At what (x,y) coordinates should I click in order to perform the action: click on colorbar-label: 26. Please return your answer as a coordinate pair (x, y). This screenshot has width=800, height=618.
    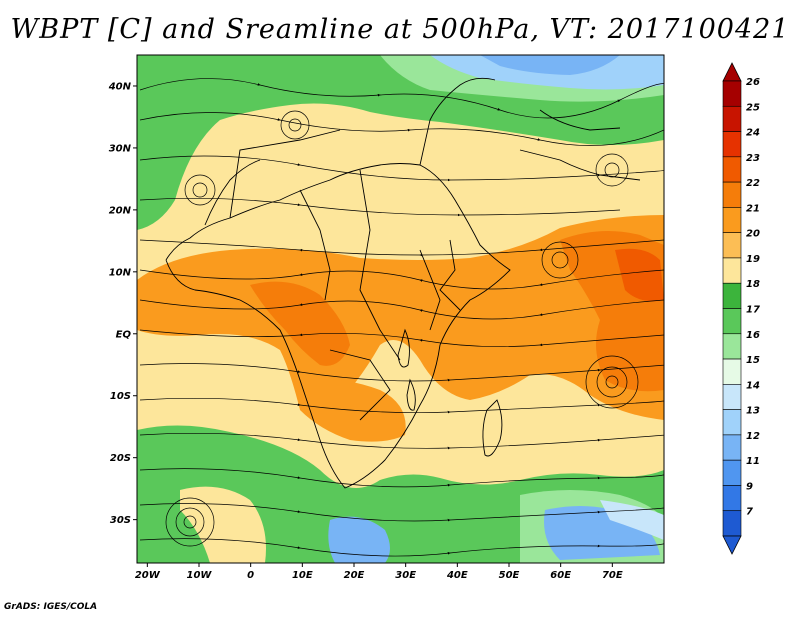
    Looking at the image, I should click on (753, 82).